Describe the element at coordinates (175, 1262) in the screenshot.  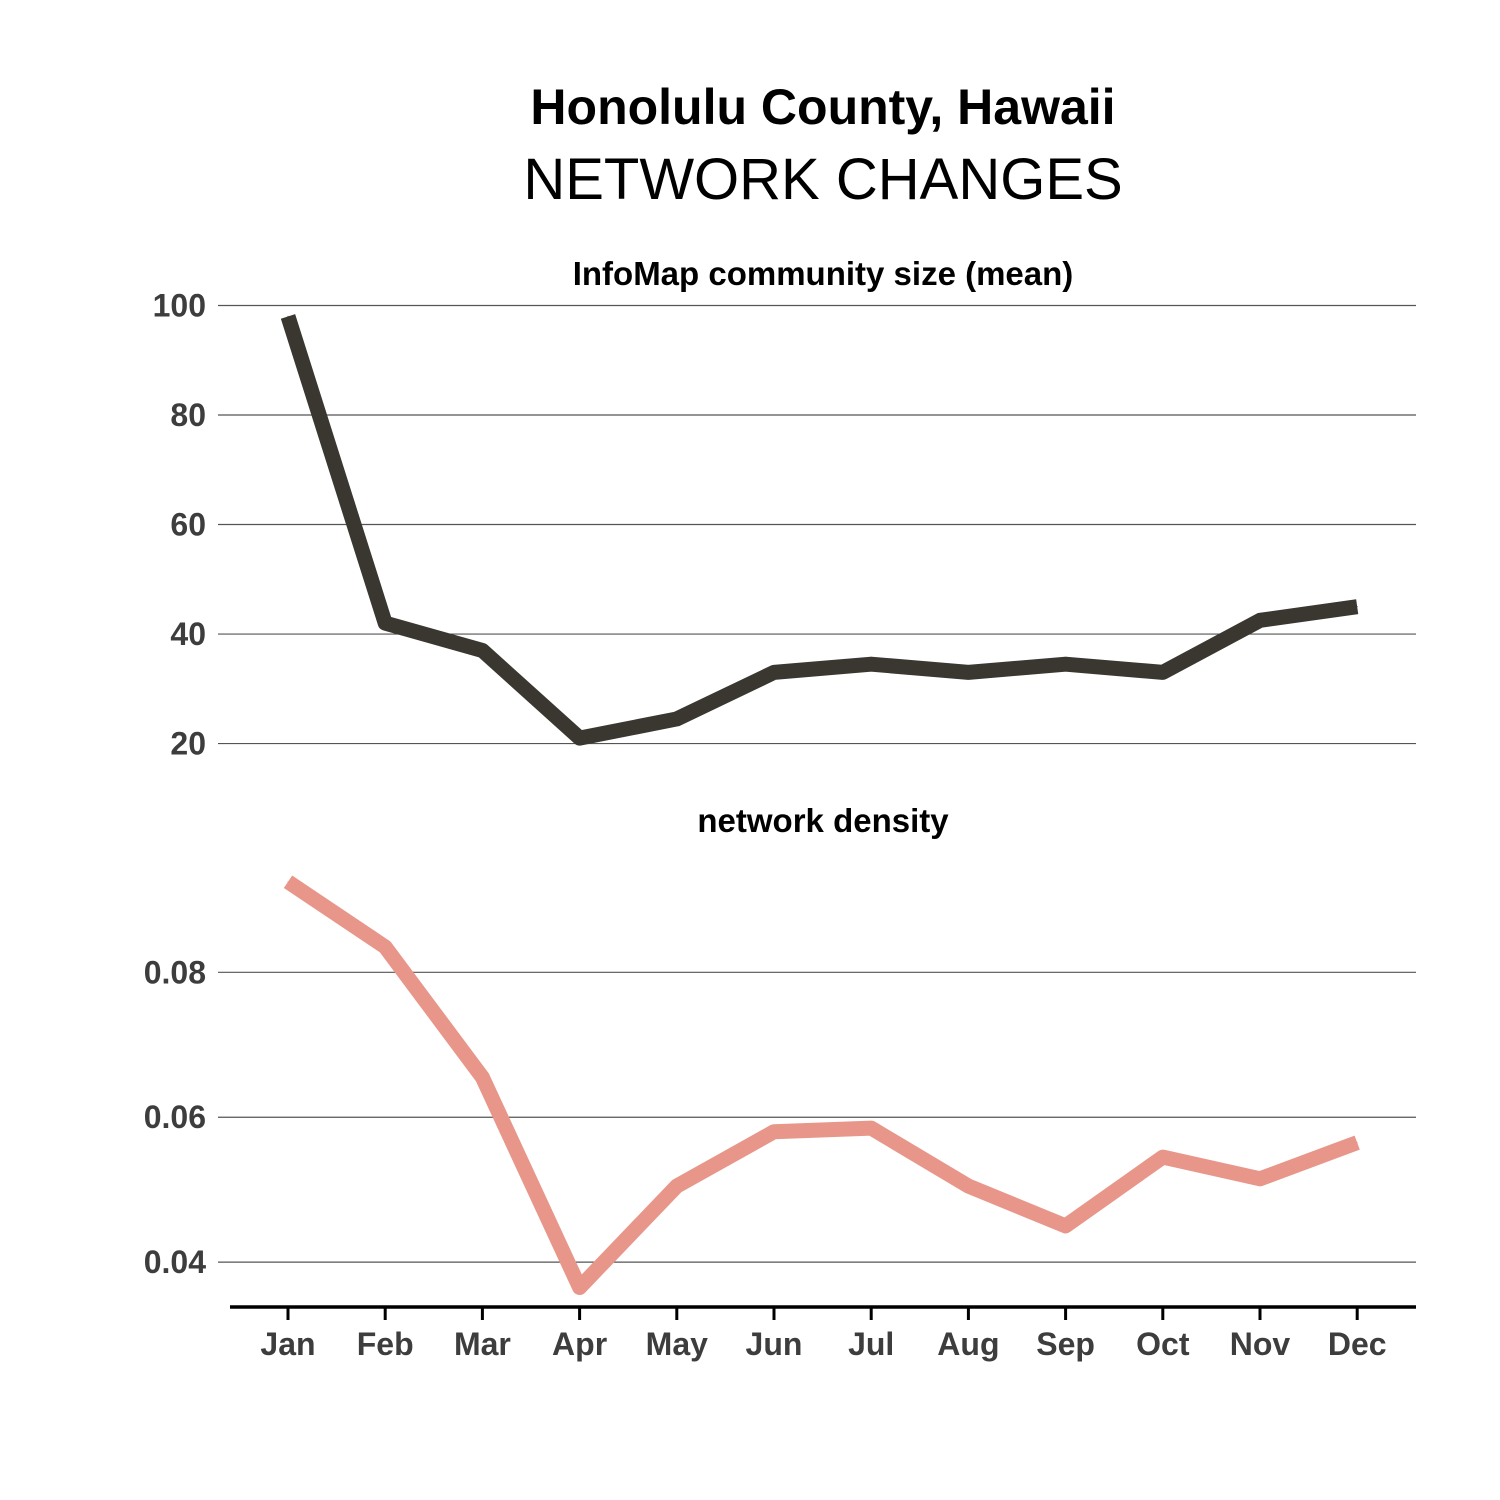
I see `y-tick-label-network-density: 0.04` at that location.